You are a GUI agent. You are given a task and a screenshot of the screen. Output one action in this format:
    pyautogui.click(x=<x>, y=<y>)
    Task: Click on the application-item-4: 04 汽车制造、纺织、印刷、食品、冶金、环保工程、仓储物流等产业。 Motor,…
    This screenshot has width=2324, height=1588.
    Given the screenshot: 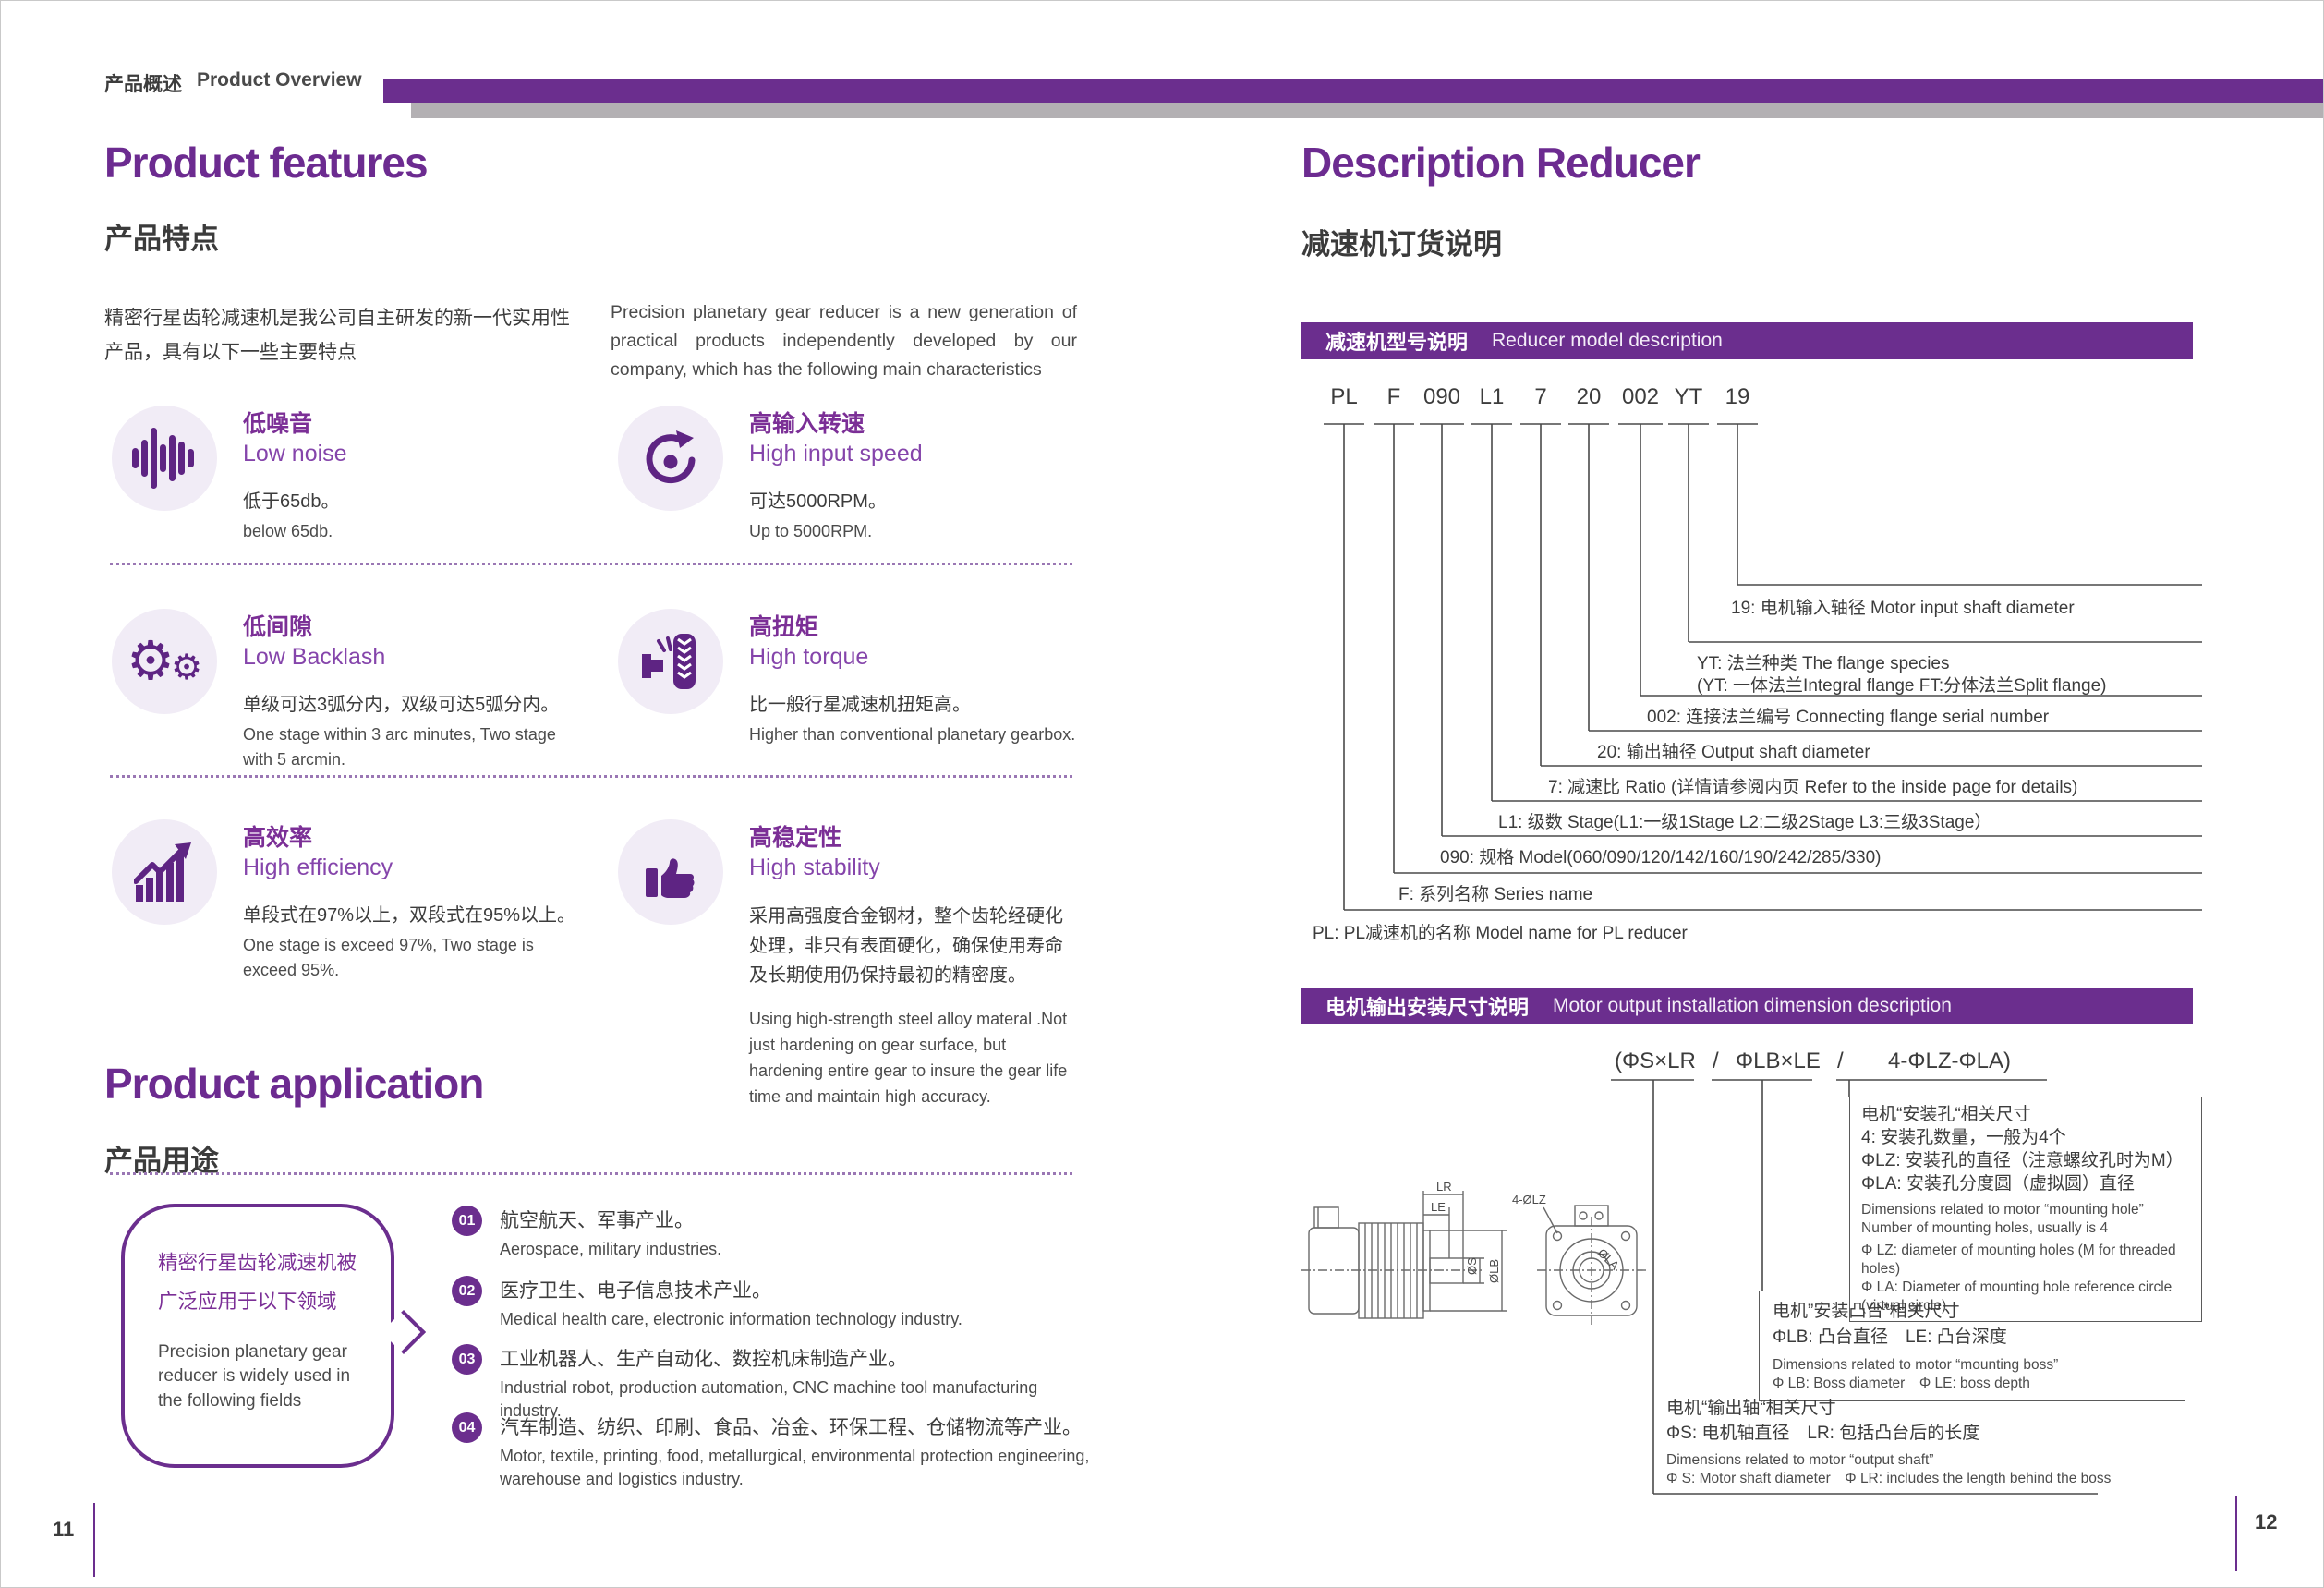 What is the action you would take?
    pyautogui.click(x=775, y=1451)
    